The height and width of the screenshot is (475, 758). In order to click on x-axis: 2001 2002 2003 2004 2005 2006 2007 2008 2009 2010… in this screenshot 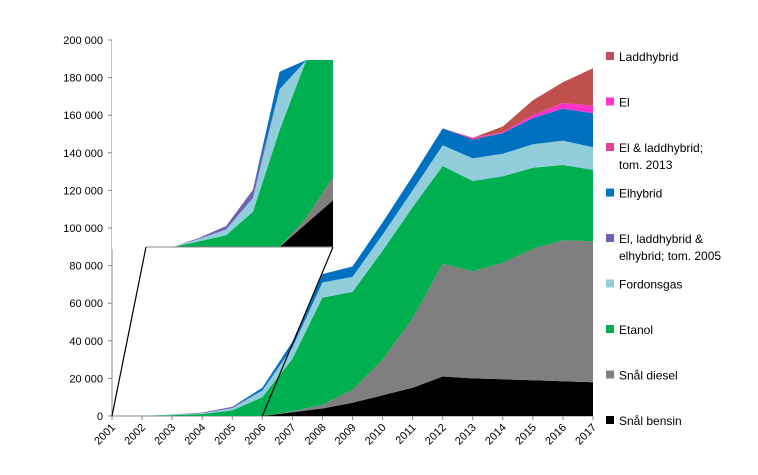, I will do `click(345, 431)`.